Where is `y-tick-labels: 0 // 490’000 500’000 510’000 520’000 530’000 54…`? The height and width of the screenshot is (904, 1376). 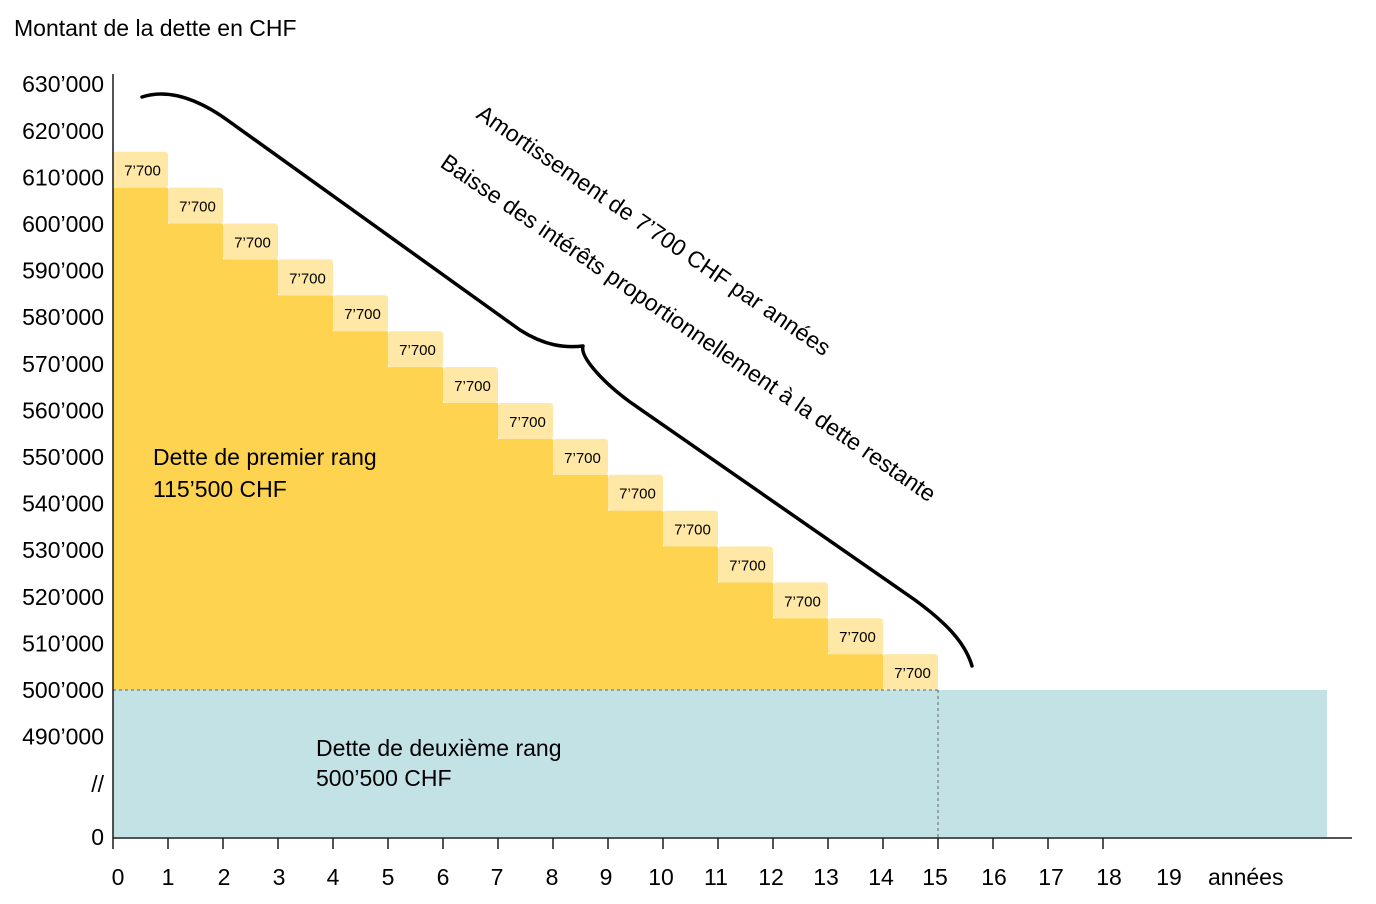
y-tick-labels: 0 // 490’000 500’000 510’000 520’000 530’000 54… is located at coordinates (63, 460).